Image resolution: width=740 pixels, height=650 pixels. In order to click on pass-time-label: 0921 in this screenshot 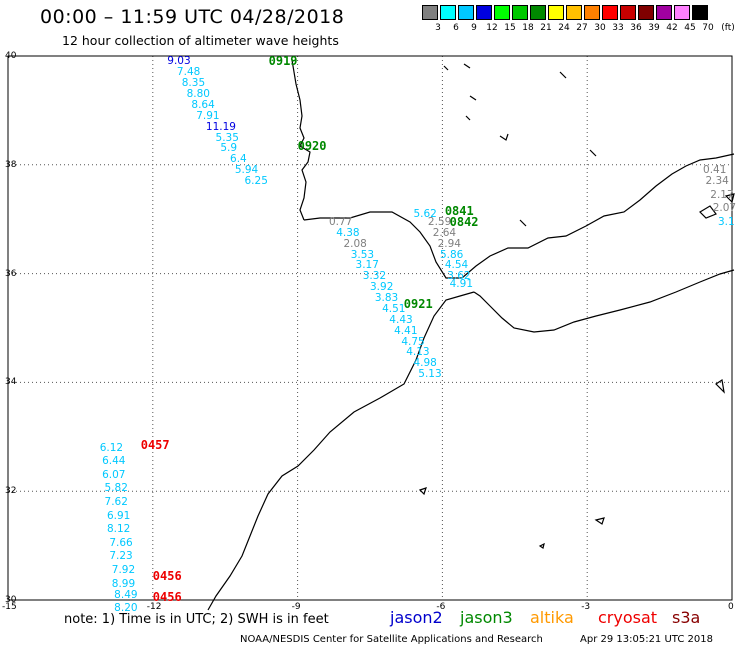, I will do `click(418, 303)`.